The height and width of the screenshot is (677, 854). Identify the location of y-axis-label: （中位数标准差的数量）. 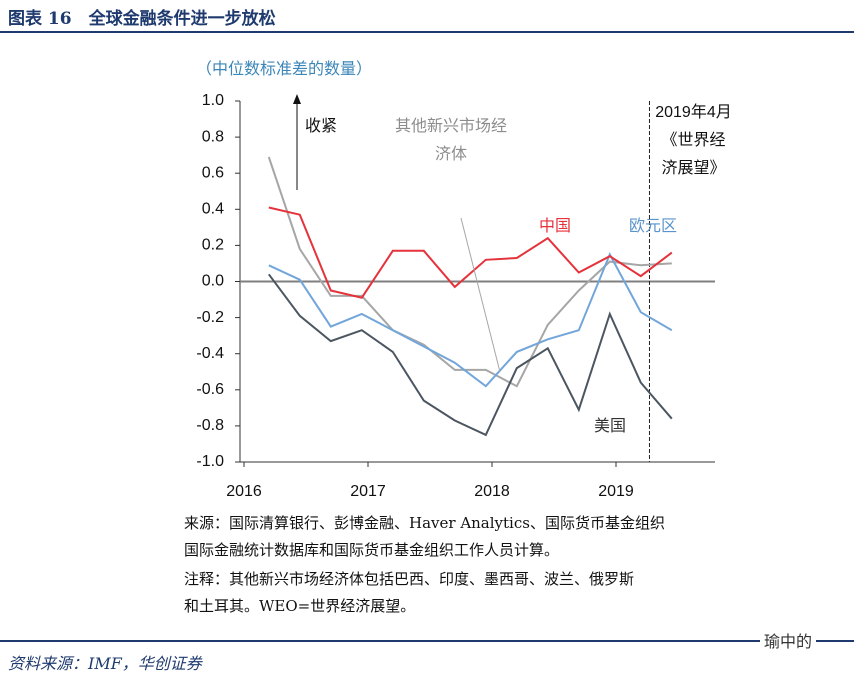
(284, 69).